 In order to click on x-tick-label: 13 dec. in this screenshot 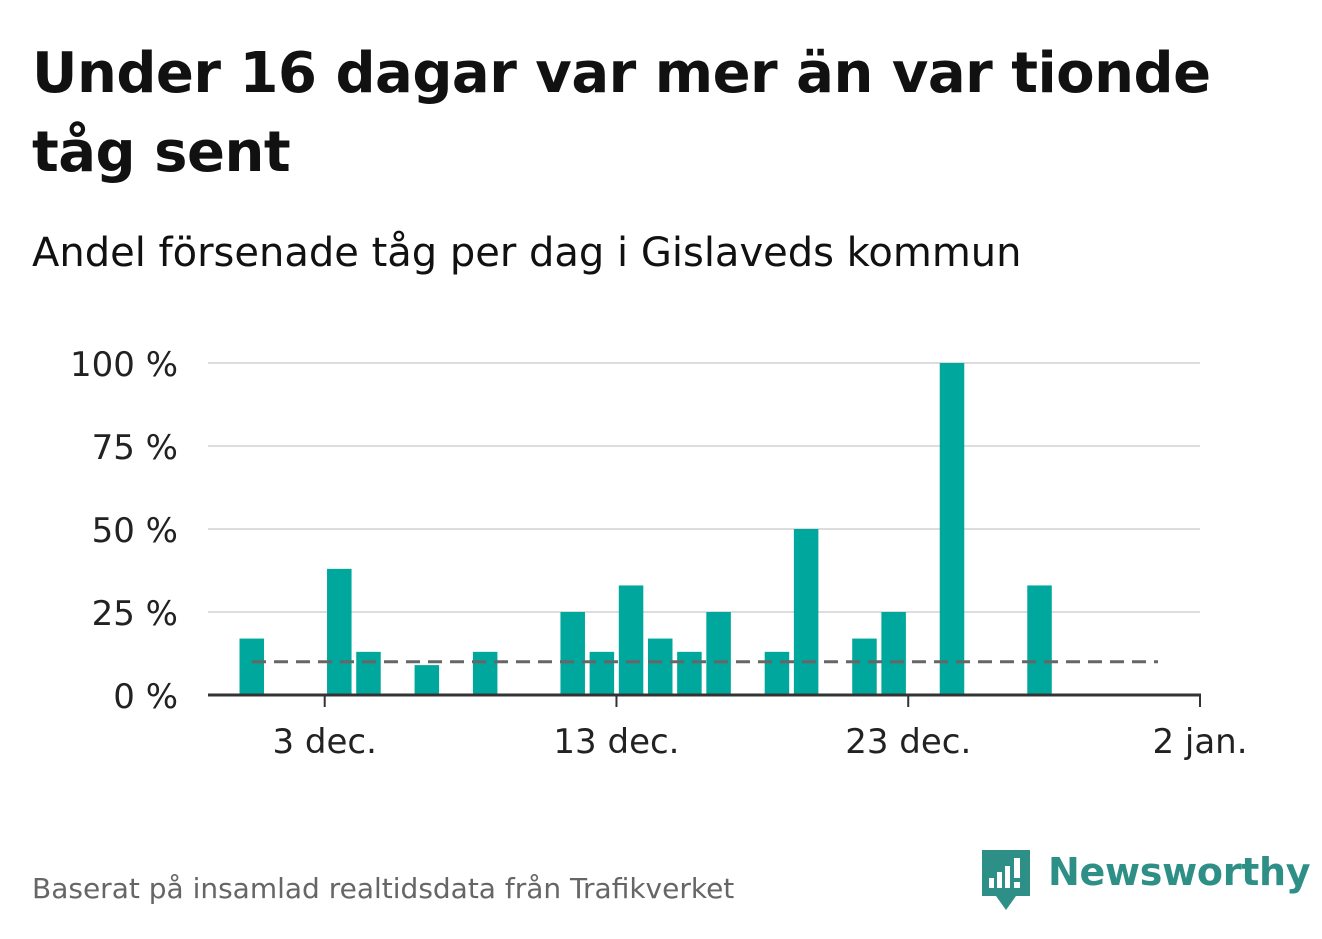, I will do `click(616, 742)`.